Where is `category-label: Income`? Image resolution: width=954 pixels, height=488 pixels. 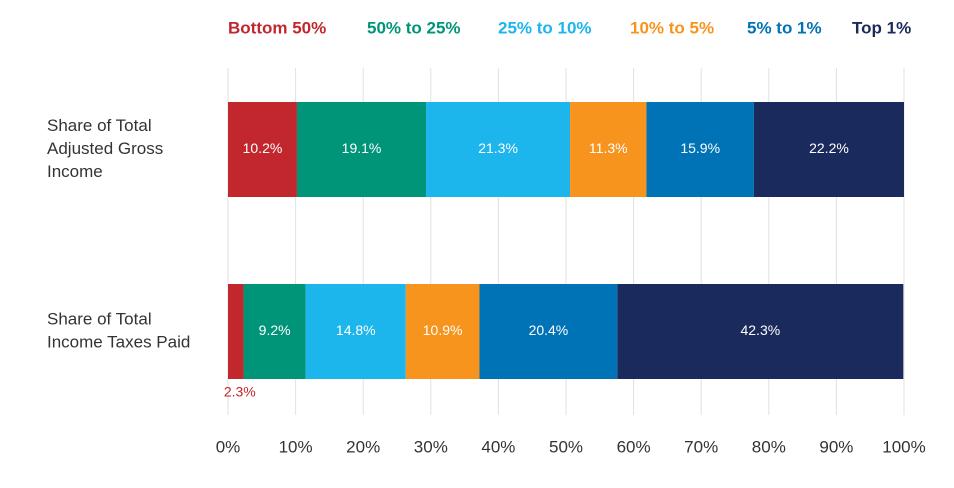 category-label: Income is located at coordinates (75, 171).